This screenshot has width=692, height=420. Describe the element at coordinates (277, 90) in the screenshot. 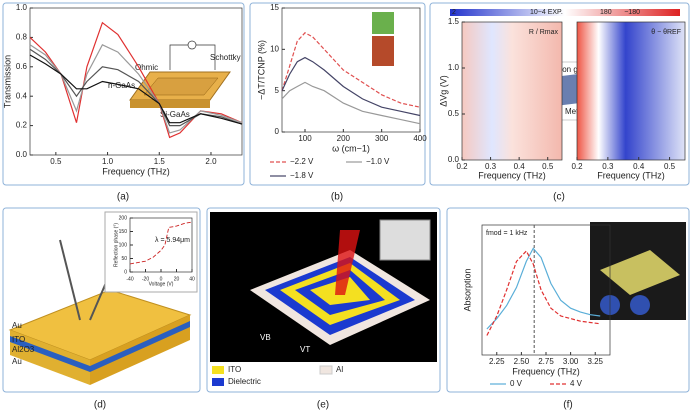

I see `y-tick-label: 5` at that location.